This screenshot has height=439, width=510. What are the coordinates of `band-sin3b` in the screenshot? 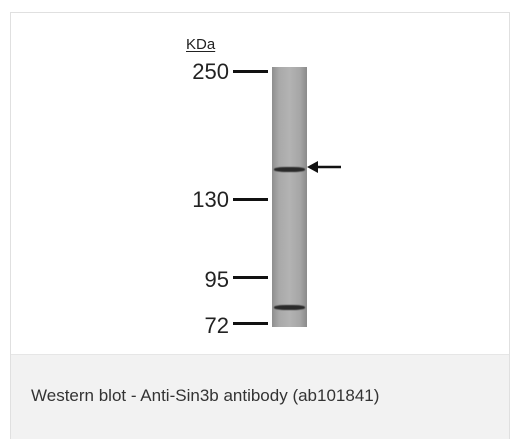 It's located at (289, 169).